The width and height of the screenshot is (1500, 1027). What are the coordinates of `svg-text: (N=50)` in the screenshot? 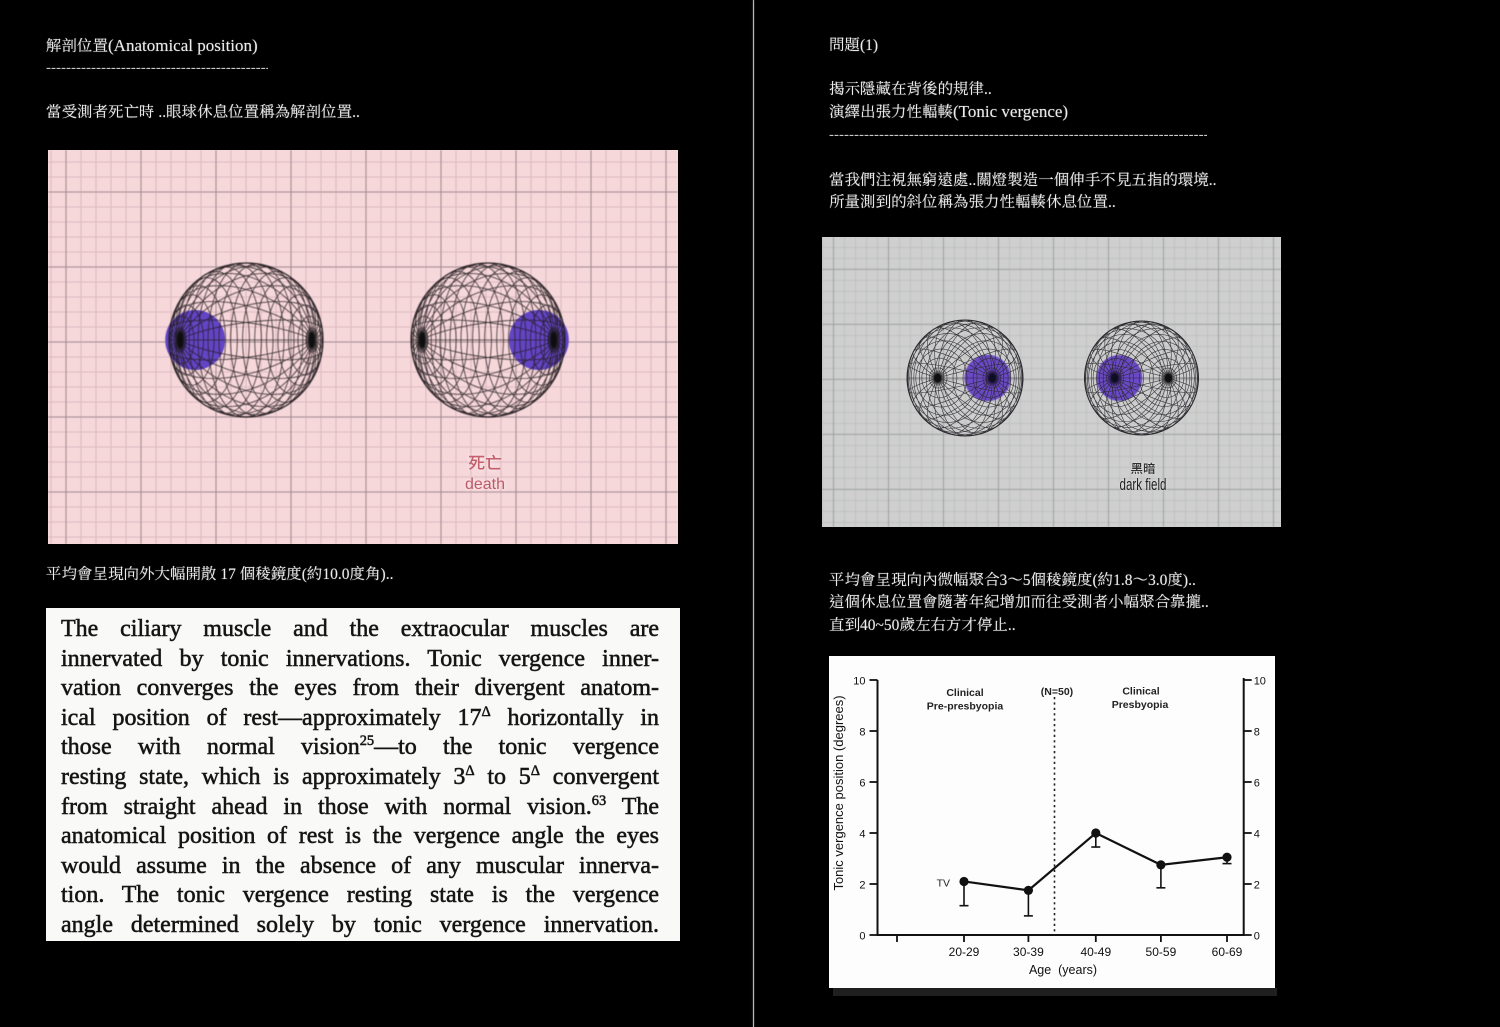 It's located at (1057, 692).